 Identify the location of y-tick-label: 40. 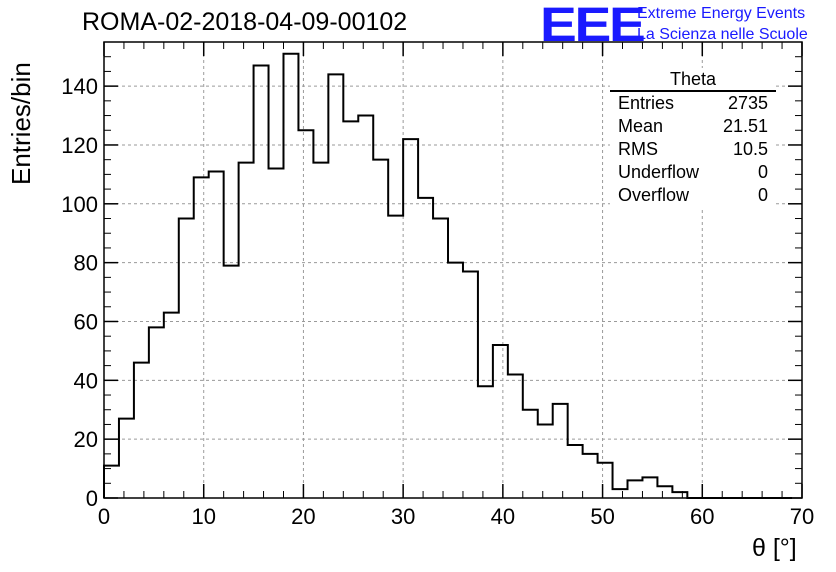
(86, 380).